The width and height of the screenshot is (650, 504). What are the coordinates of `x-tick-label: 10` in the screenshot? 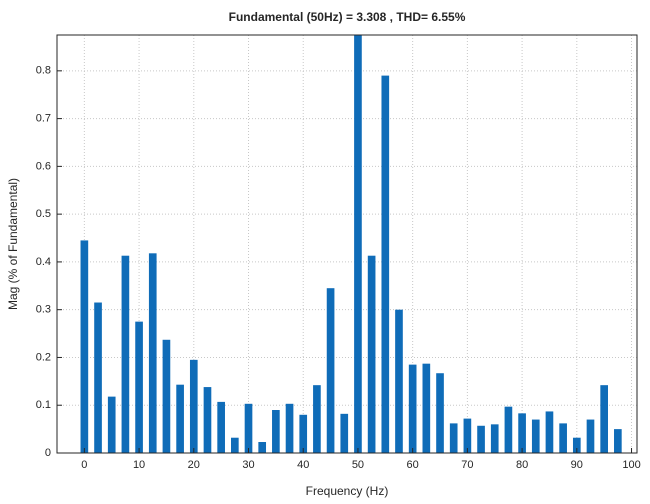 It's located at (139, 465).